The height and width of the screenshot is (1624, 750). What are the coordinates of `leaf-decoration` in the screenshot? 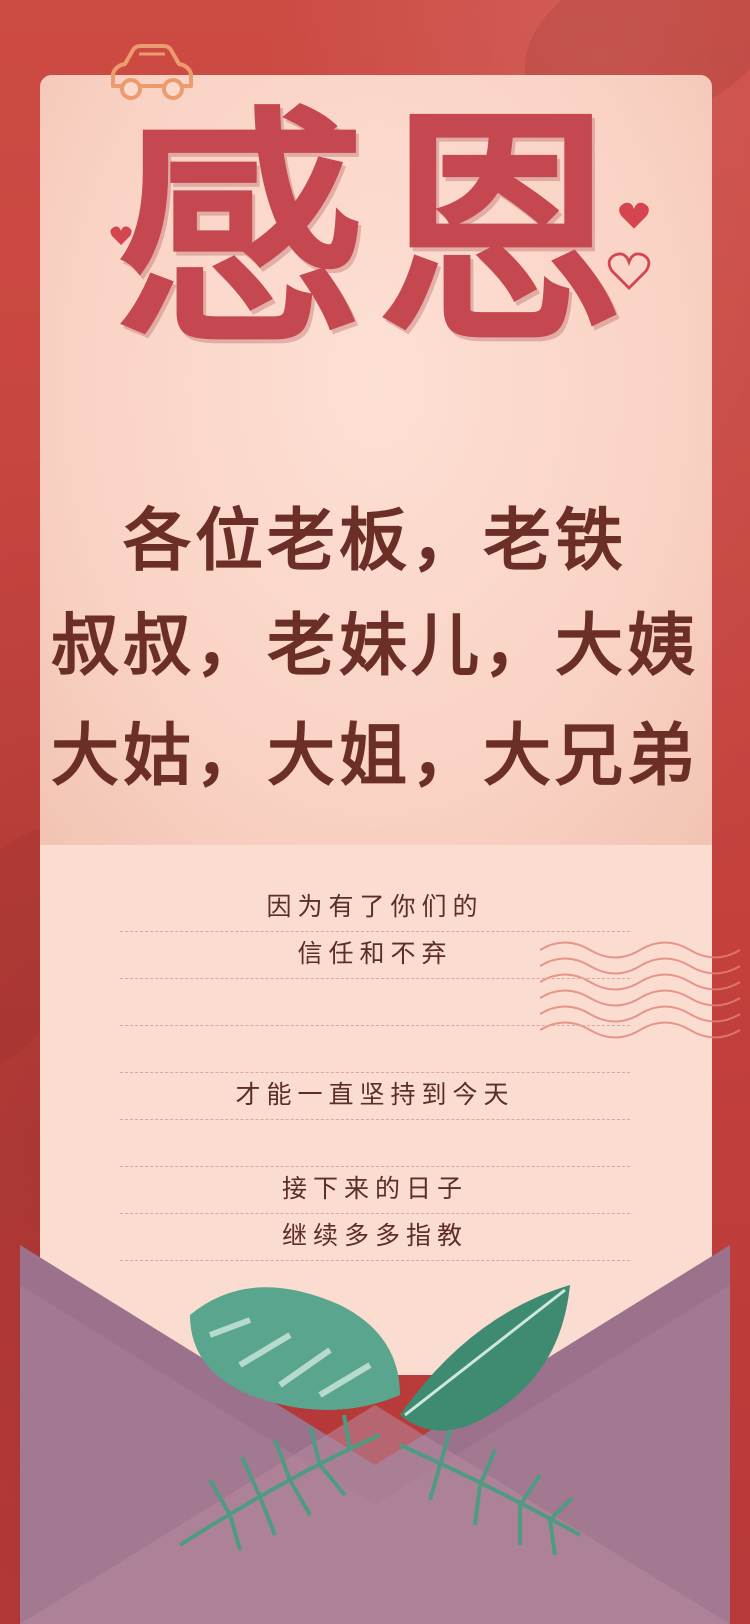 It's located at (379, 1420).